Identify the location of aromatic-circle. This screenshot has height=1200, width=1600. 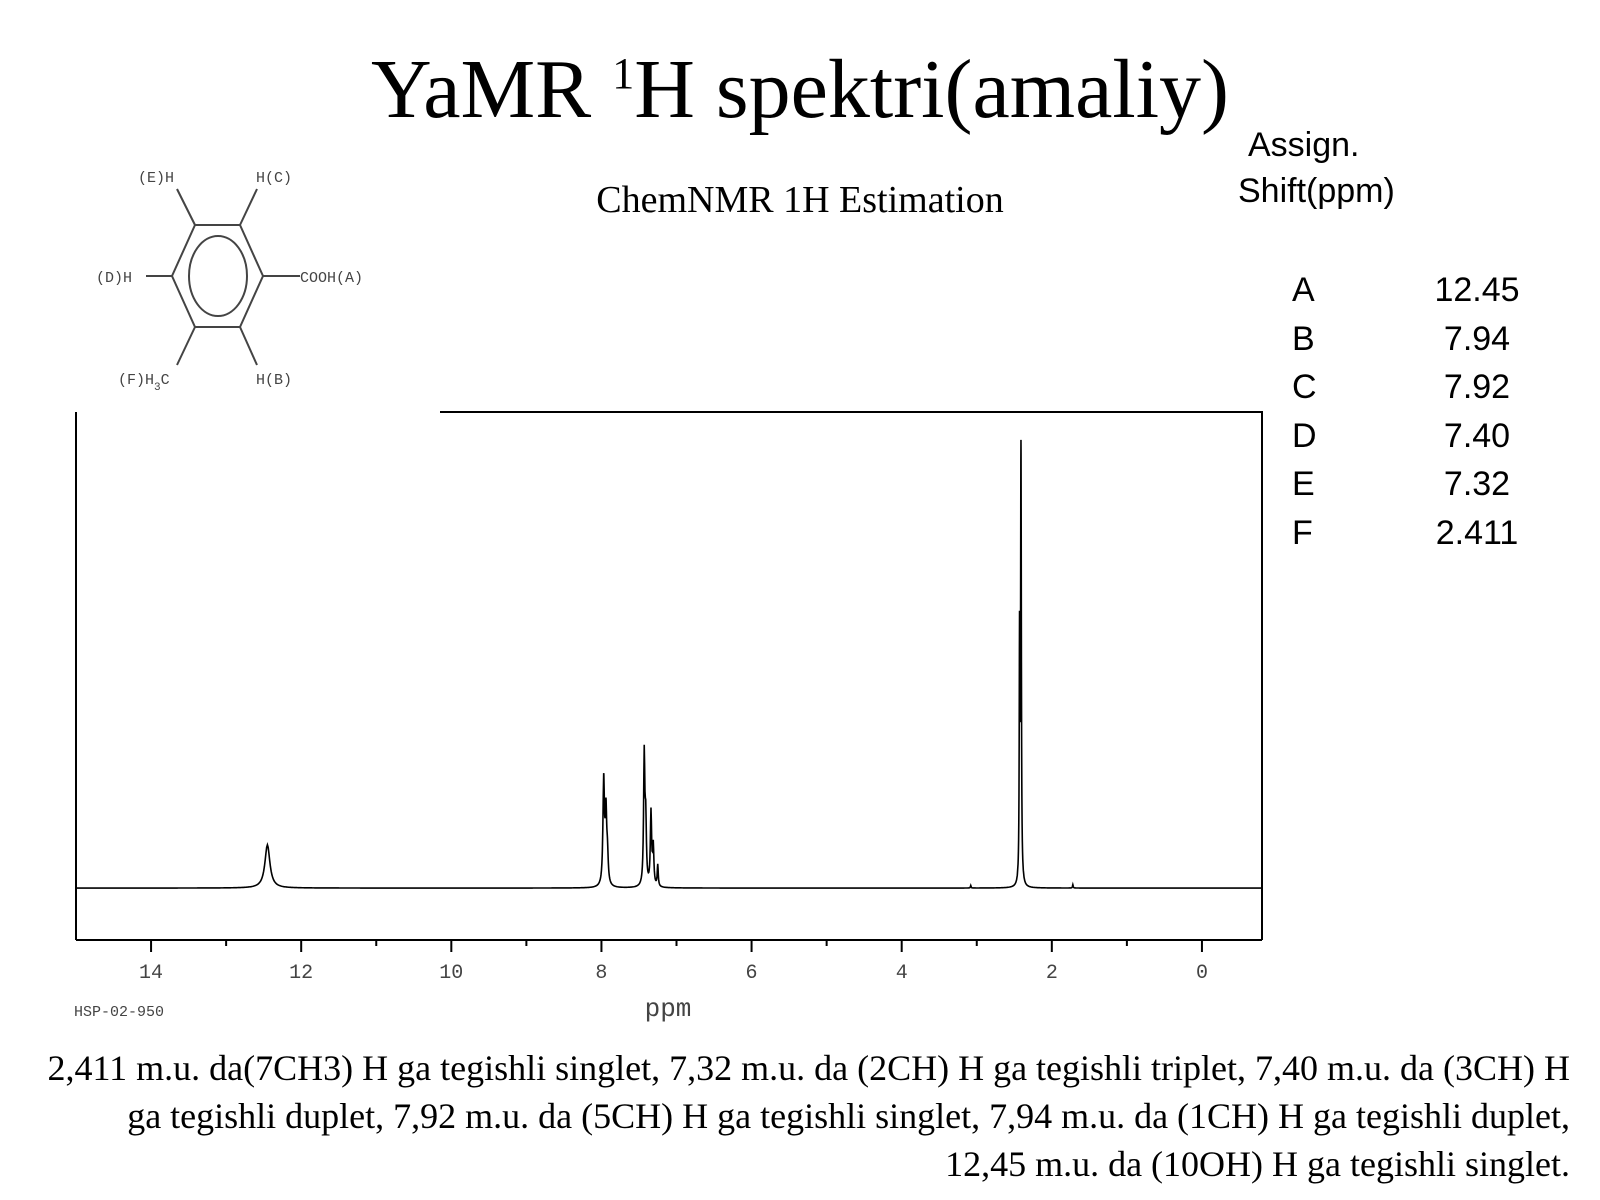
(218, 276).